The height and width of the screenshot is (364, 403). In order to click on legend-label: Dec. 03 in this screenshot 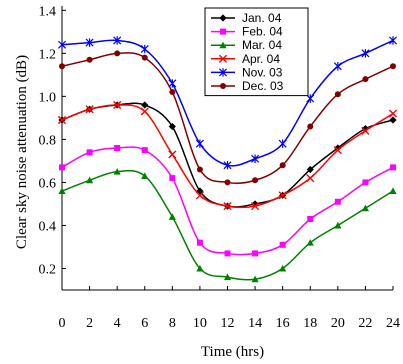, I will do `click(263, 86)`.